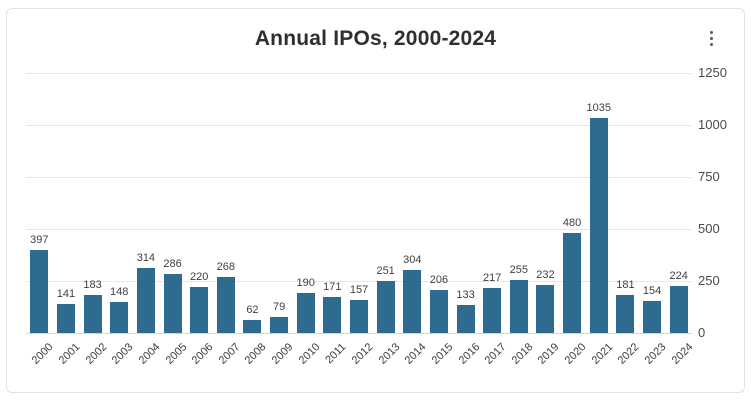 This screenshot has height=401, width=751. I want to click on bar-2012, so click(359, 316).